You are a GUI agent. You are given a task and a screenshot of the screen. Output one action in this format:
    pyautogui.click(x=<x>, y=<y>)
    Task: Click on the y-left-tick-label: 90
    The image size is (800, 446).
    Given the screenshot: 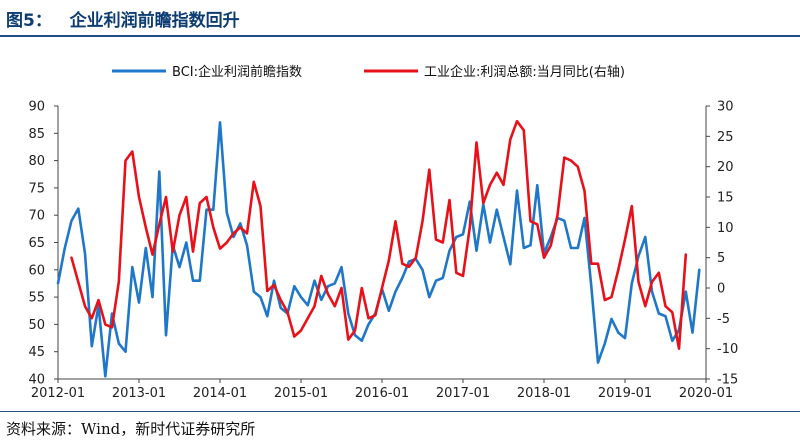 What is the action you would take?
    pyautogui.click(x=36, y=107)
    